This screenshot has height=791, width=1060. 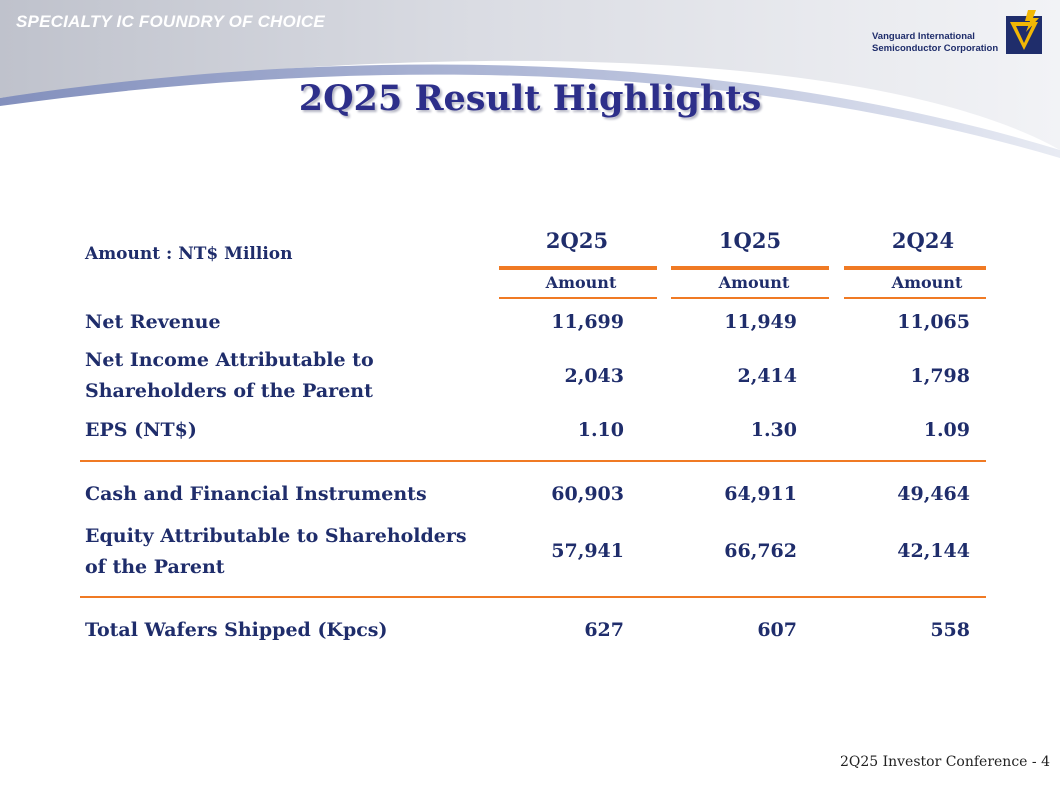 I want to click on row-label-wafers: Total Wafers Shipped (Kpcs), so click(x=236, y=630).